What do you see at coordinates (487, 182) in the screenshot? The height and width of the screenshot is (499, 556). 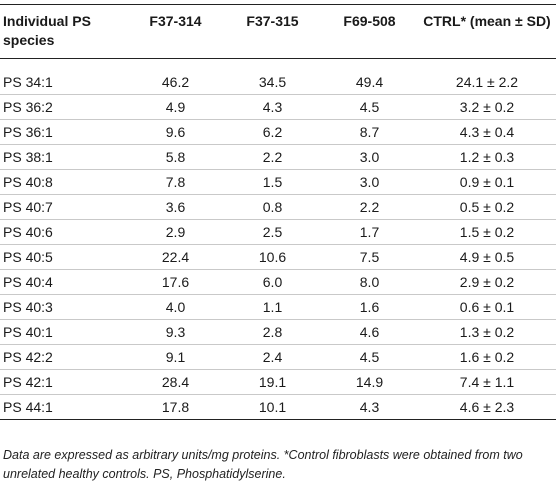 I see `value-cell: 0.9 ± 0.1` at bounding box center [487, 182].